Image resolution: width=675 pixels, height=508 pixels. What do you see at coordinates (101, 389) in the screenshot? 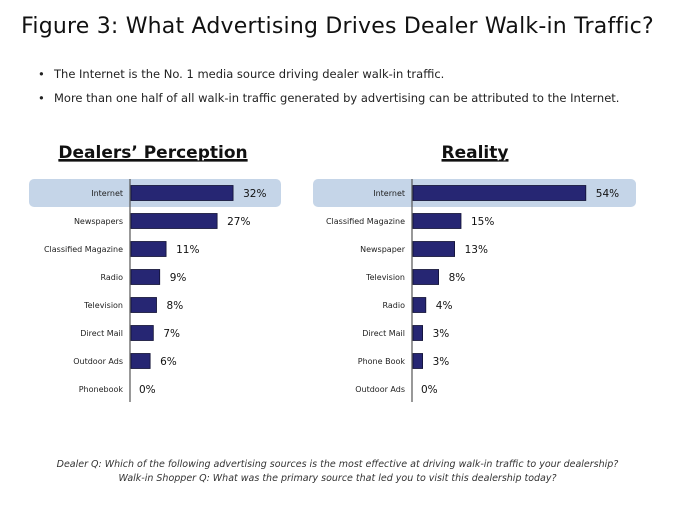
I see `category-label: Phonebook` at bounding box center [101, 389].